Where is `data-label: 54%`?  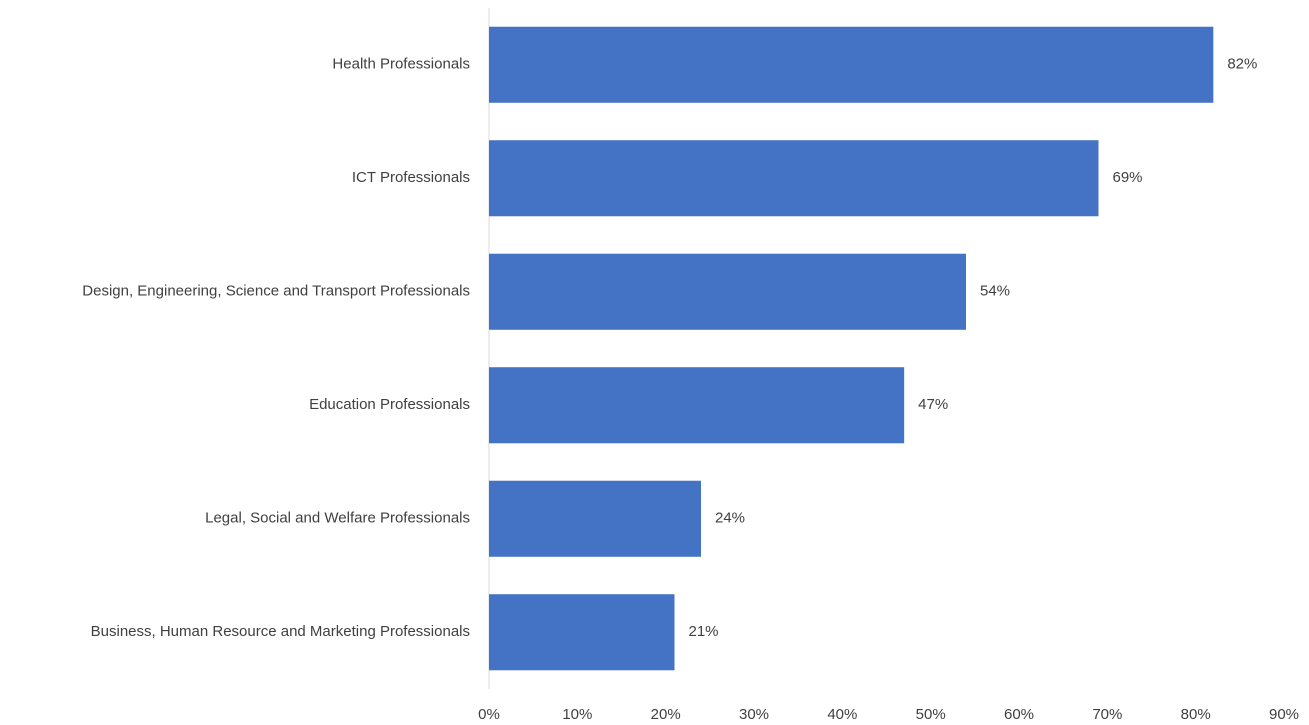 data-label: 54% is located at coordinates (995, 291).